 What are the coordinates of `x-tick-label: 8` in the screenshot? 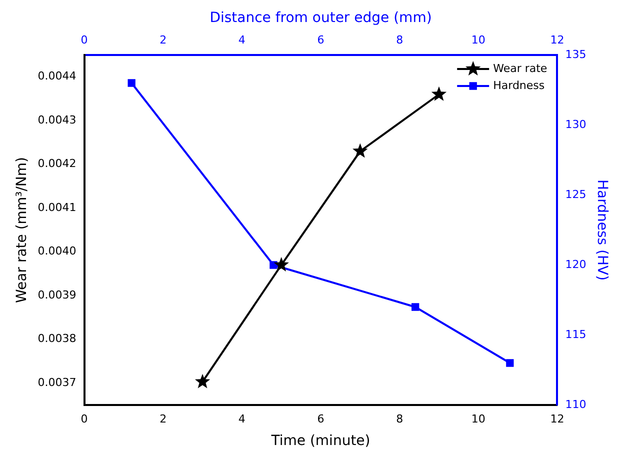 It's located at (400, 419).